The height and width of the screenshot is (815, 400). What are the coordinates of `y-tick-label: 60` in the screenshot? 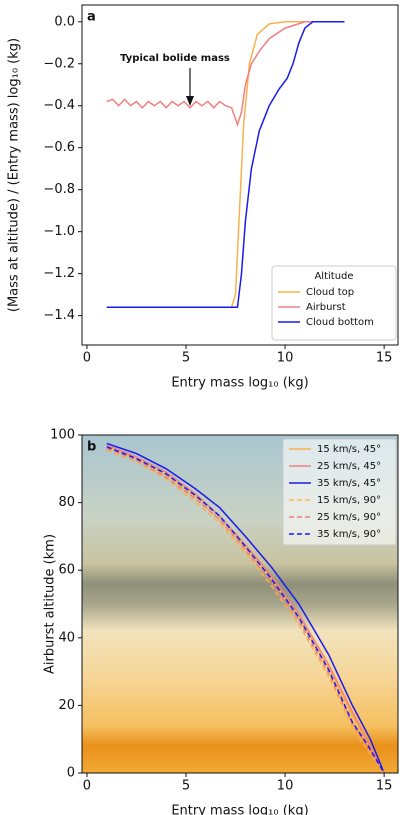 It's located at (66, 570).